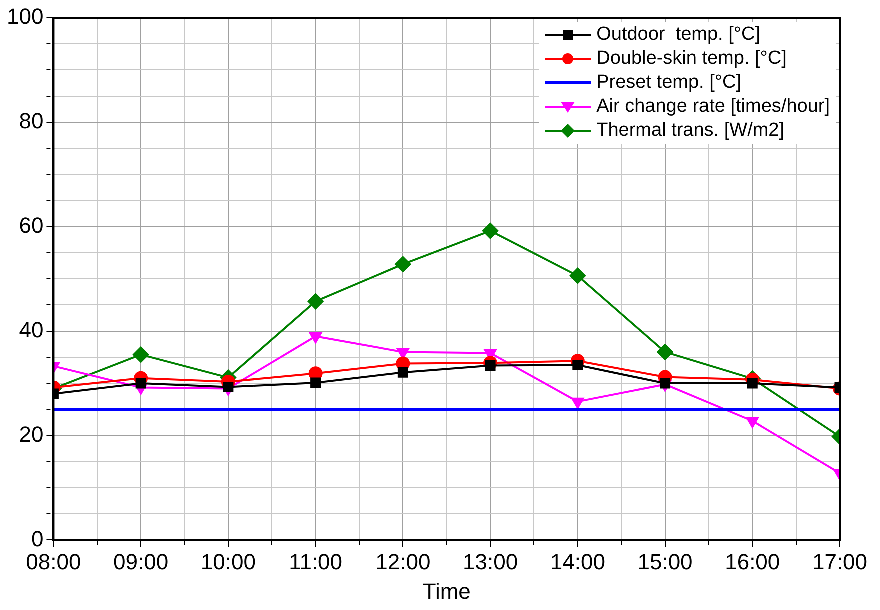 The width and height of the screenshot is (880, 610). Describe the element at coordinates (690, 131) in the screenshot. I see `legend-label: Thermal trans. [W/m2]` at that location.